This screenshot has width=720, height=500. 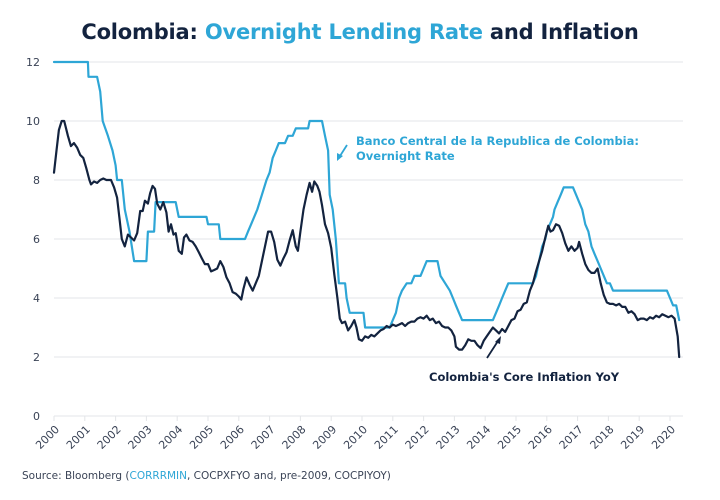 What do you see at coordinates (417, 437) in the screenshot?
I see `x-tick-label: 2012` at bounding box center [417, 437].